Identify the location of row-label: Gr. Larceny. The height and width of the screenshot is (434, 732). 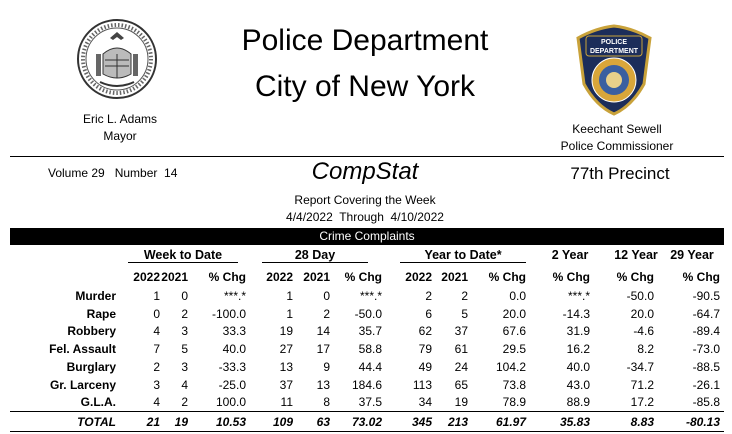
(82, 384).